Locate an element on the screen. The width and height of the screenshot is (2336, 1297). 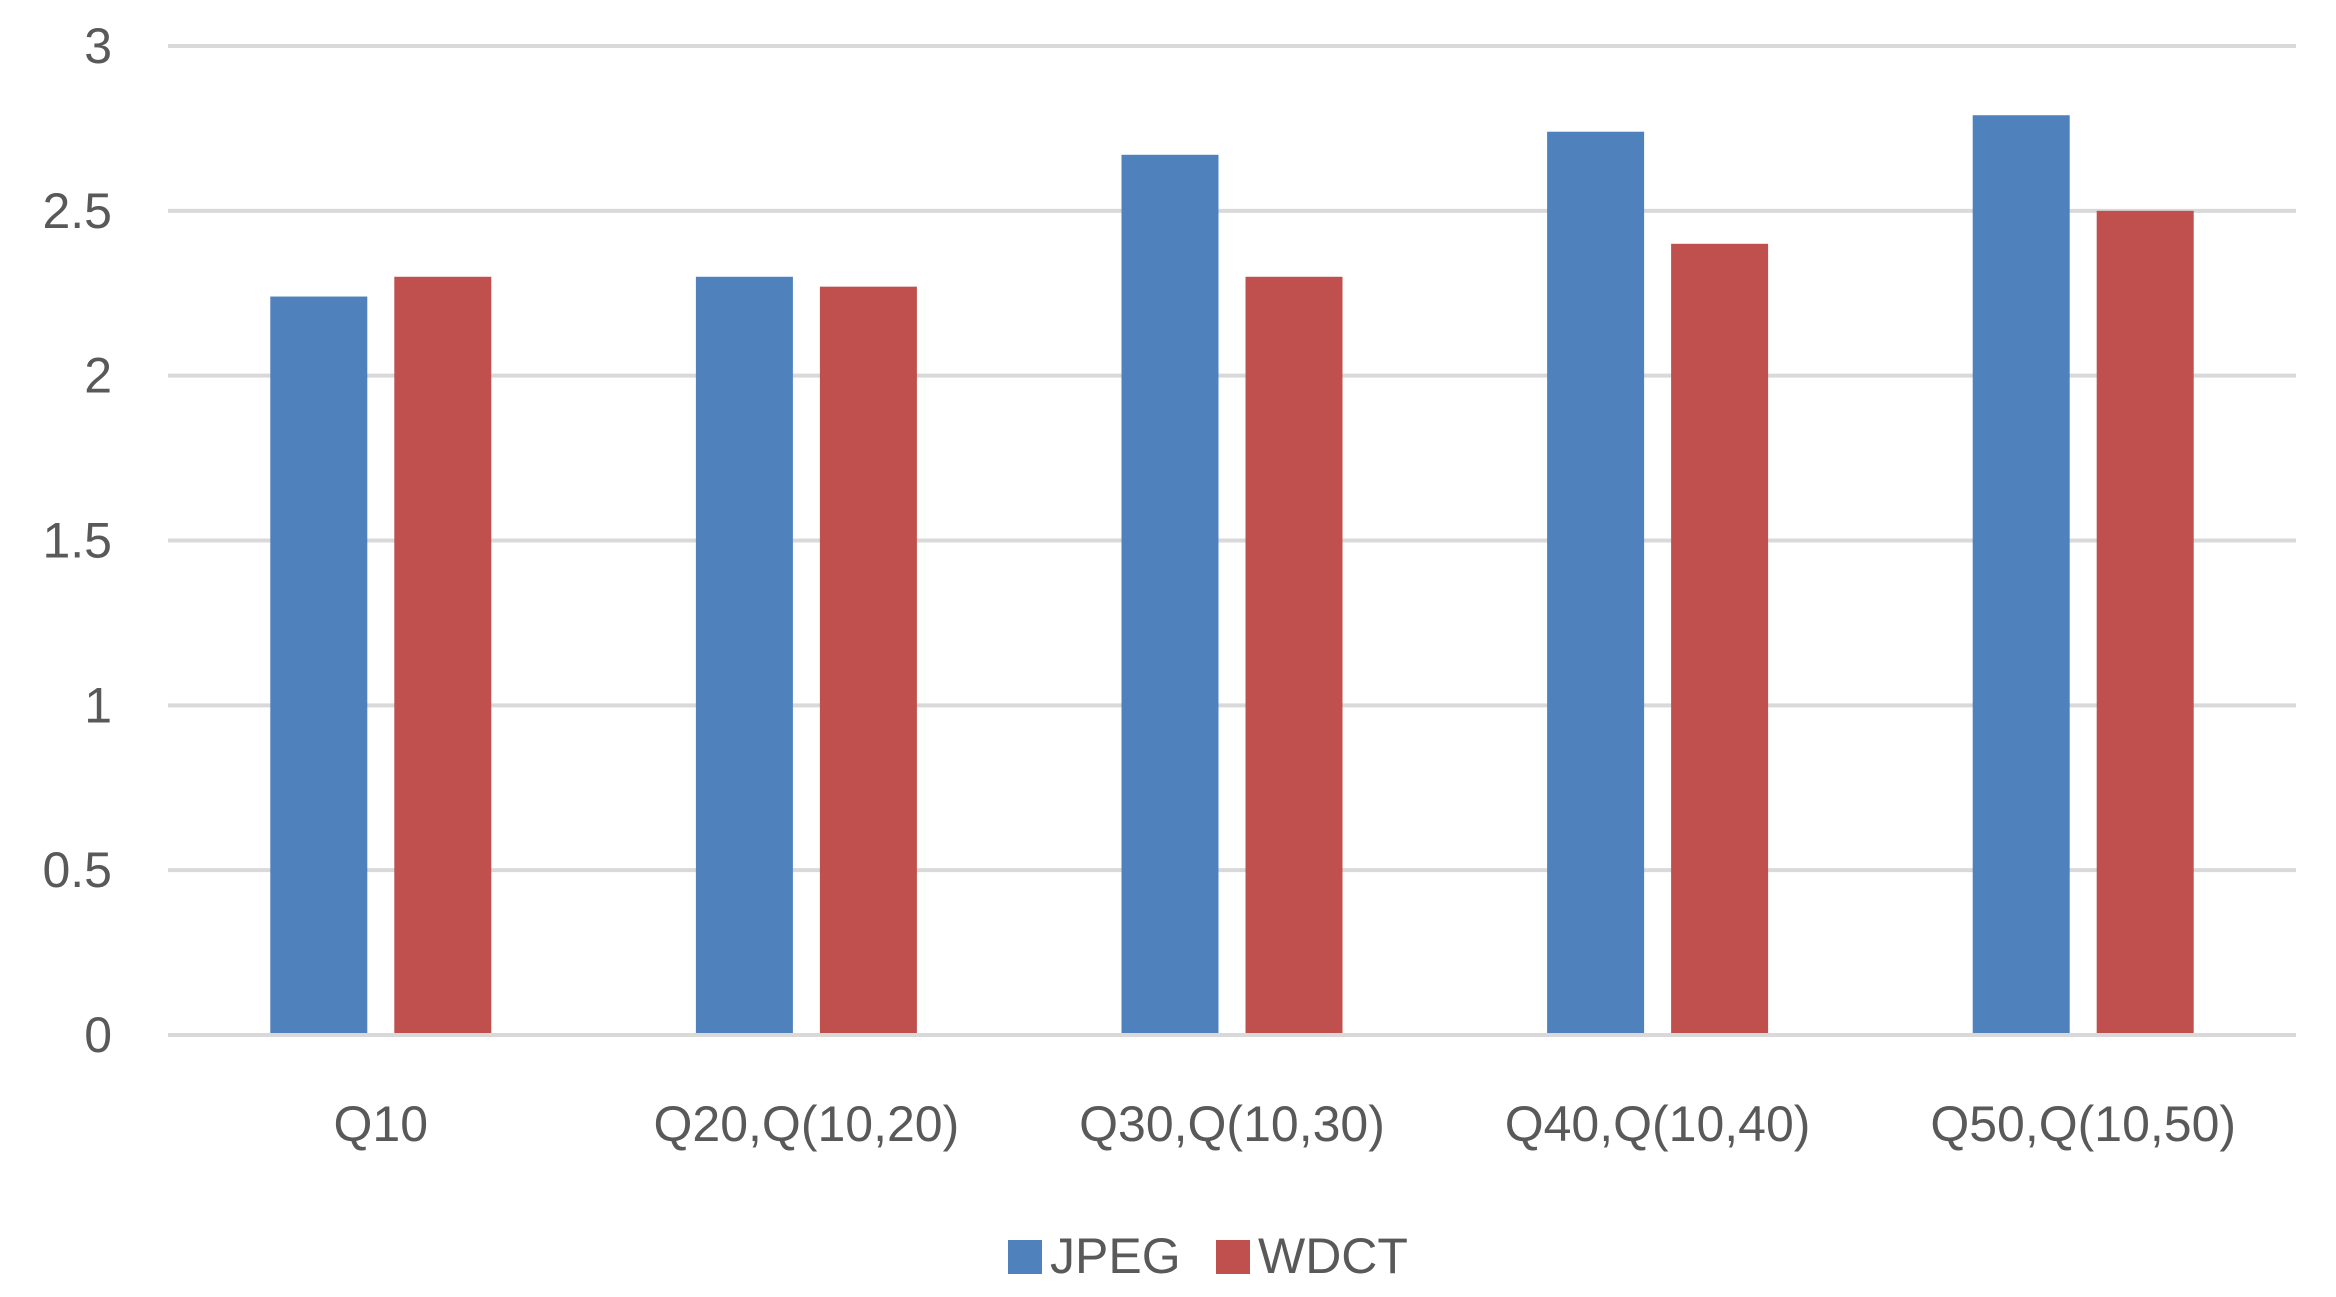
x-tick-label: Q10 is located at coordinates (381, 1124).